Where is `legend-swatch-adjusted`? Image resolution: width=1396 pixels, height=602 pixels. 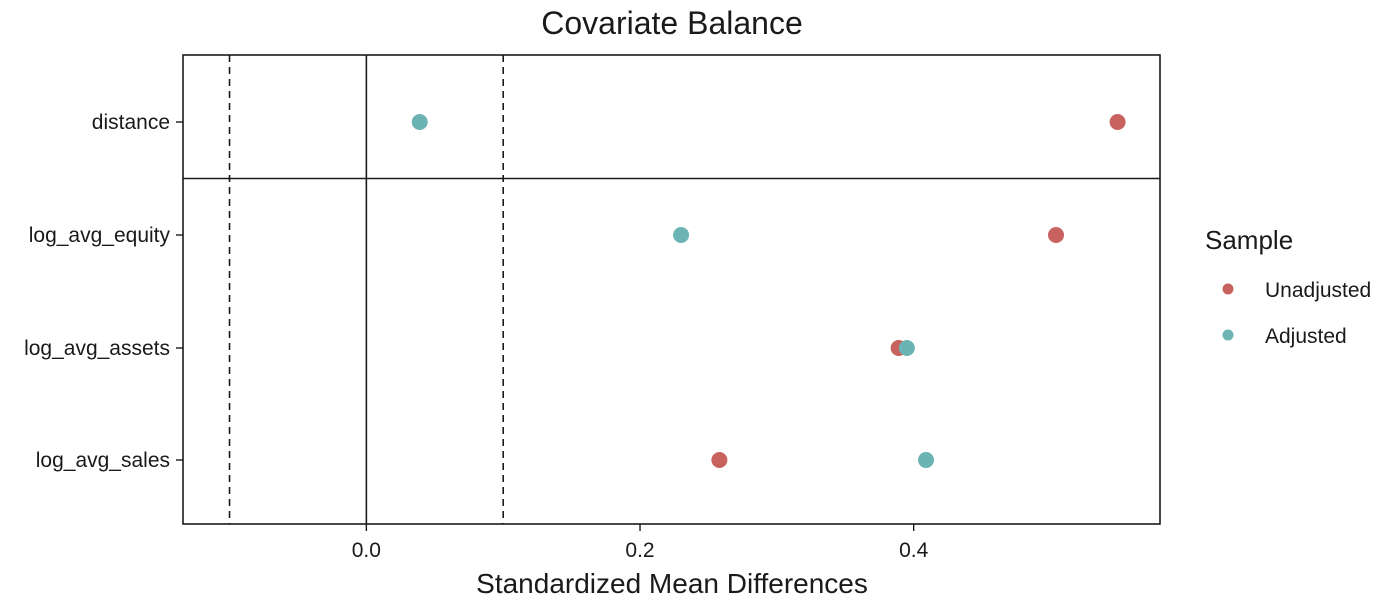 legend-swatch-adjusted is located at coordinates (1228, 335).